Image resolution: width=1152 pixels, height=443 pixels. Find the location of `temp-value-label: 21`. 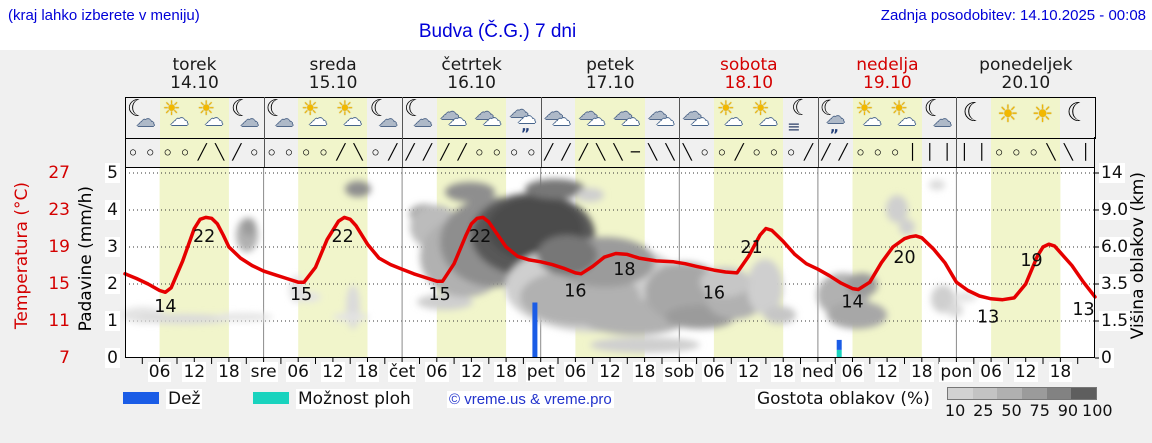

temp-value-label: 21 is located at coordinates (751, 248).